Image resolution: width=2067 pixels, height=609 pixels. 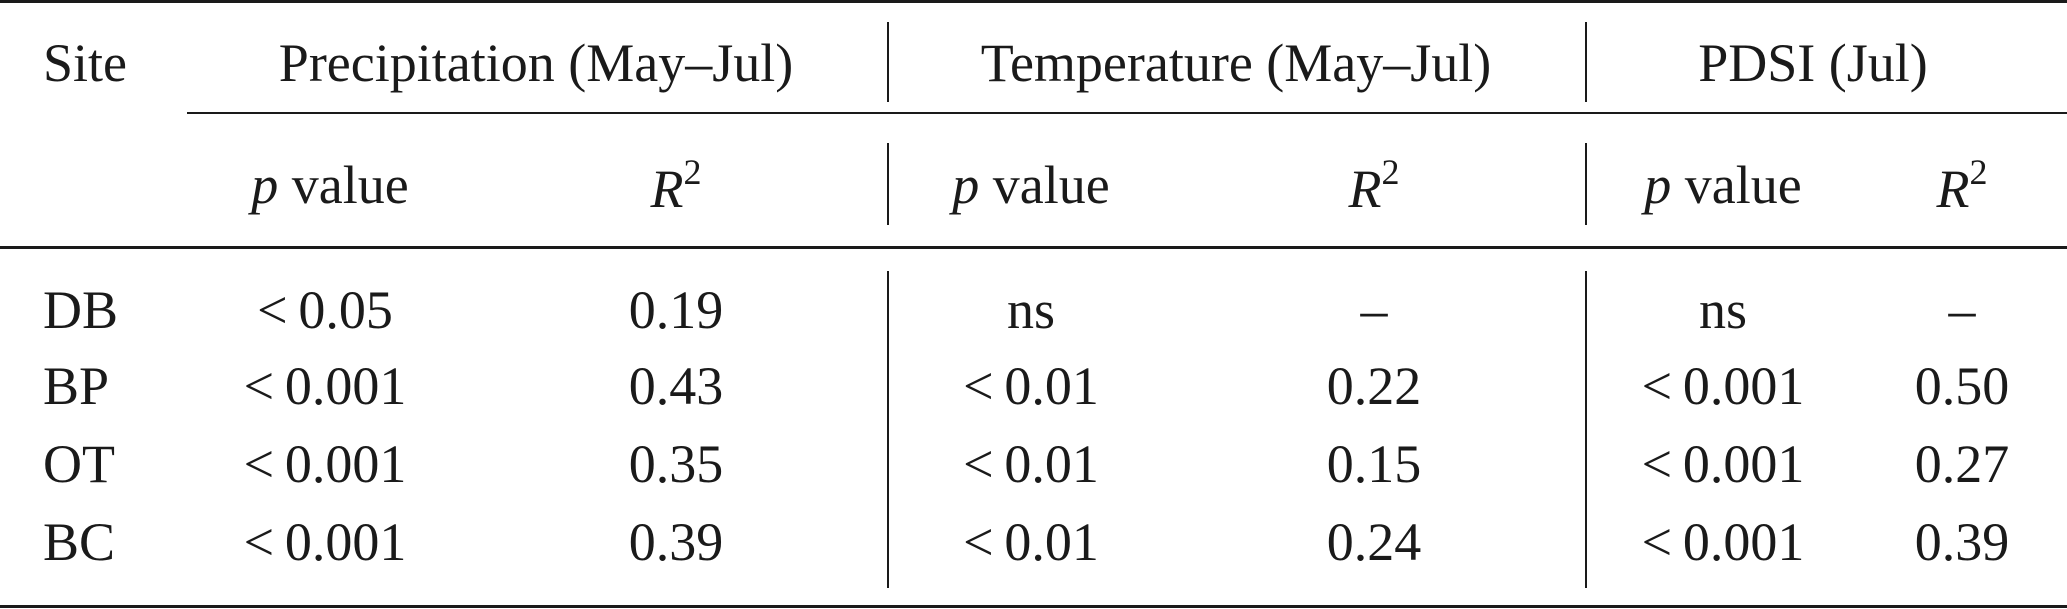 What do you see at coordinates (1723, 185) in the screenshot?
I see `p-value-header-pdsi: p value` at bounding box center [1723, 185].